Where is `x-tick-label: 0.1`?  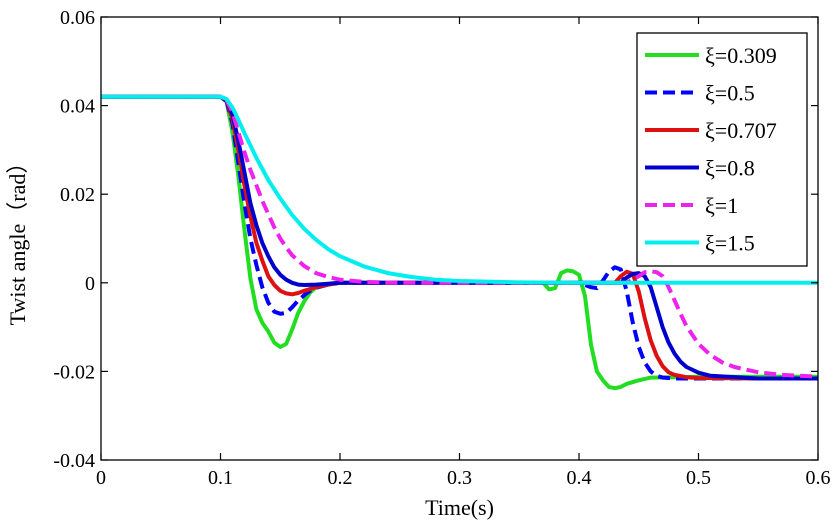 x-tick-label: 0.1 is located at coordinates (220, 478).